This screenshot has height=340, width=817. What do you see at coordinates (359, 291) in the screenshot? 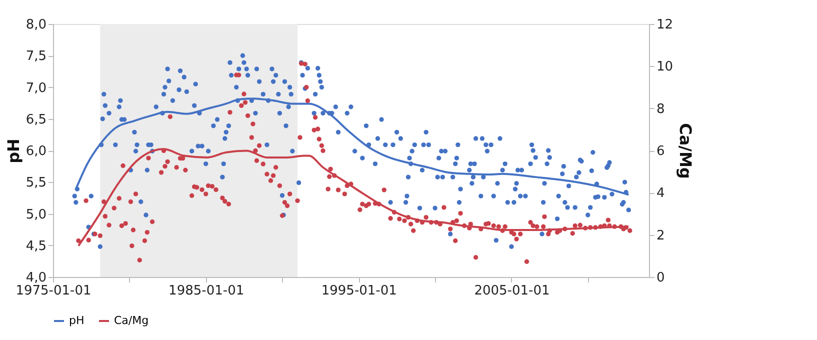
I see `x-tick-label: 1995-01-01` at bounding box center [359, 291].